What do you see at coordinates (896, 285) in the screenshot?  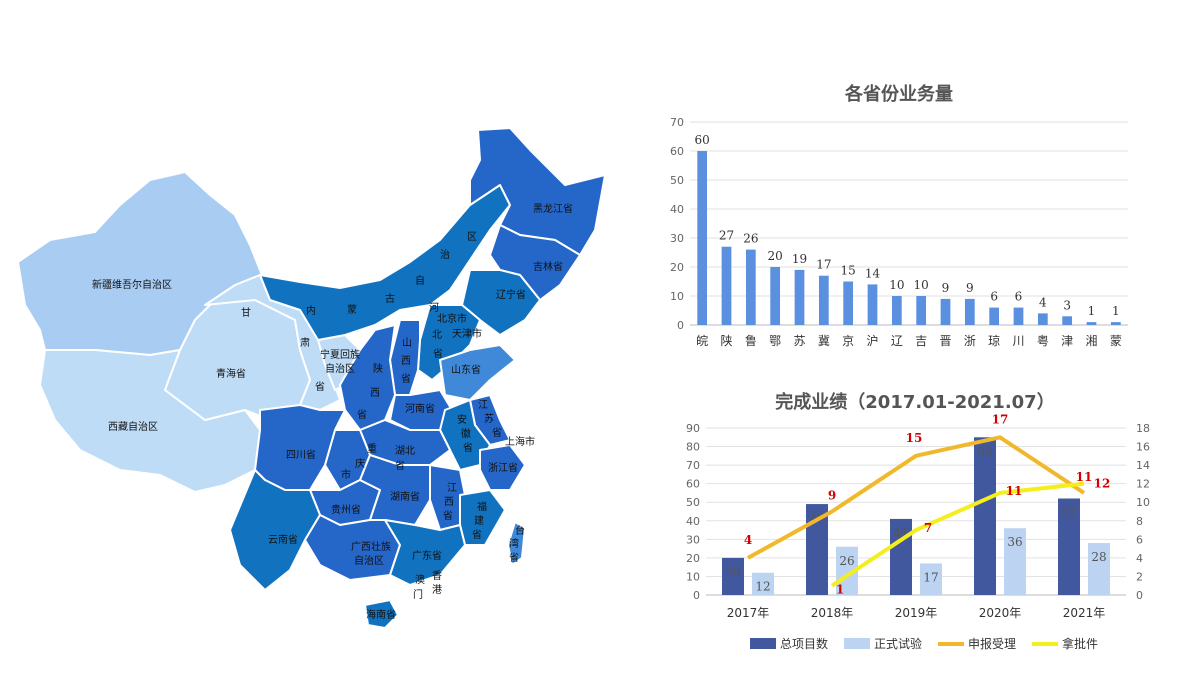 I see `bar-value-label: 10` at bounding box center [896, 285].